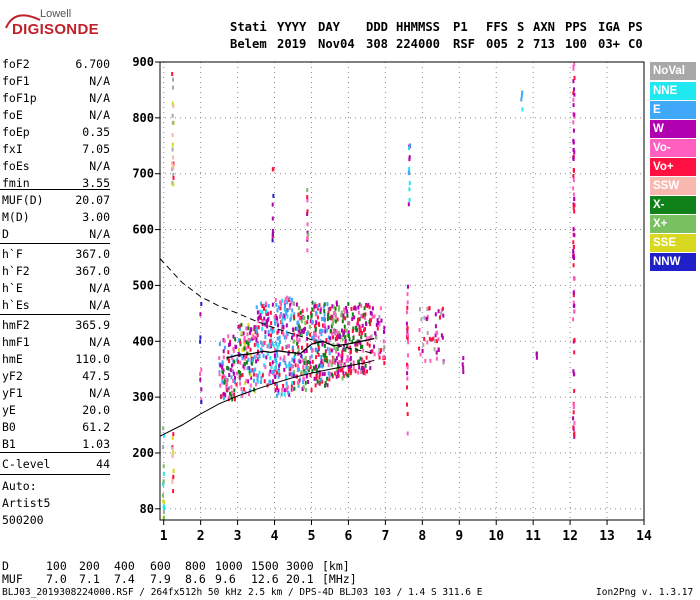  Describe the element at coordinates (673, 91) in the screenshot. I see `legend-item-nne: NNE` at that location.